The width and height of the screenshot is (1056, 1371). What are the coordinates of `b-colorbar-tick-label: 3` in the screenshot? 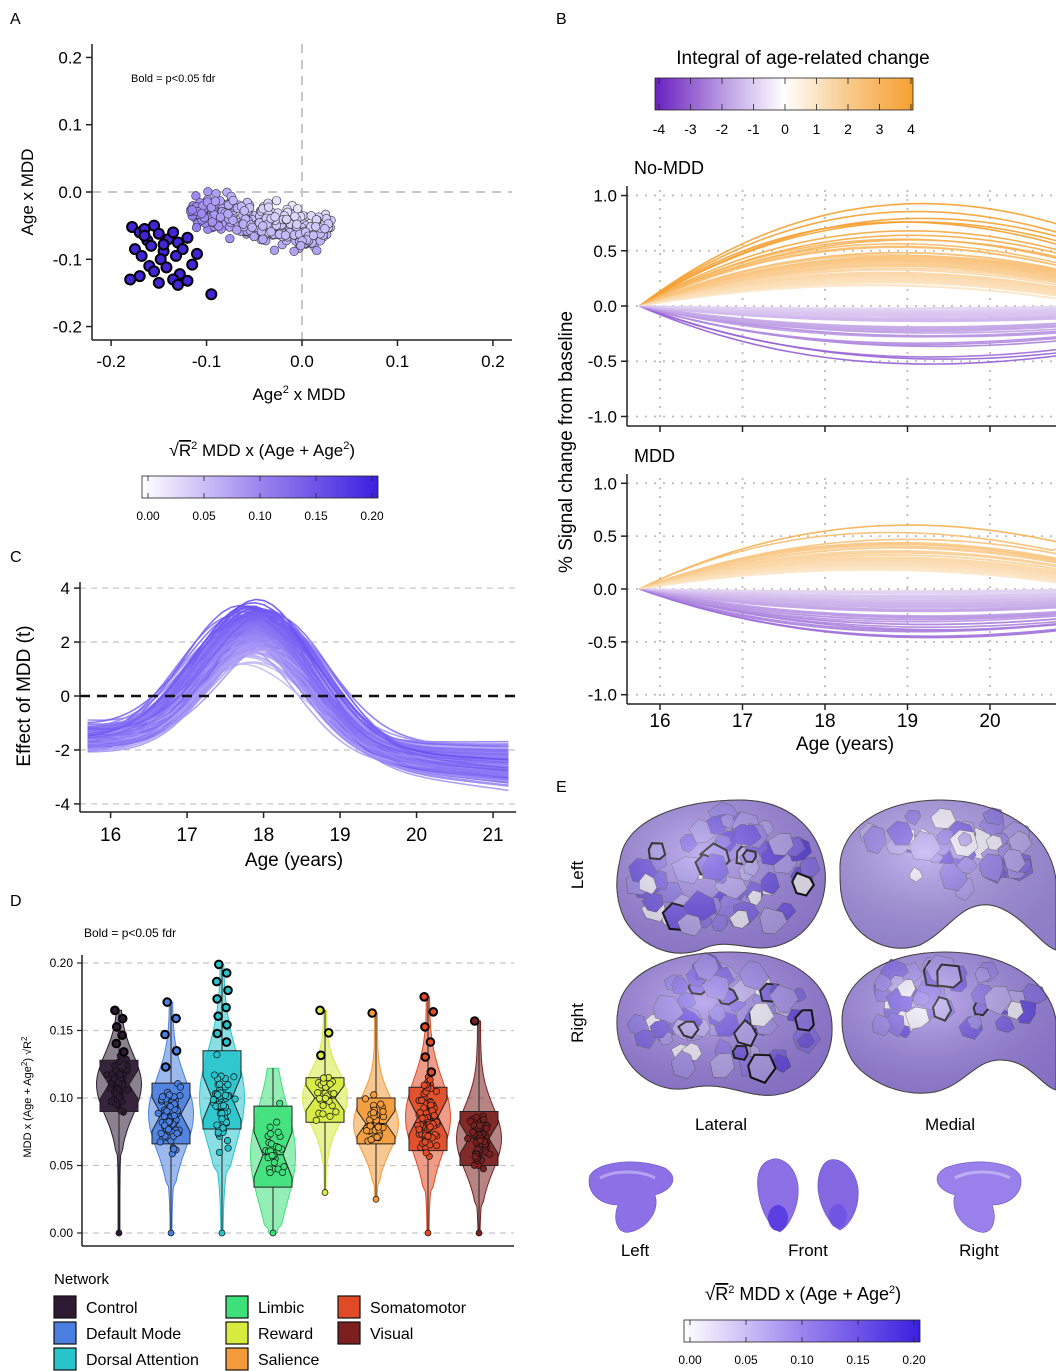 It's located at (880, 129).